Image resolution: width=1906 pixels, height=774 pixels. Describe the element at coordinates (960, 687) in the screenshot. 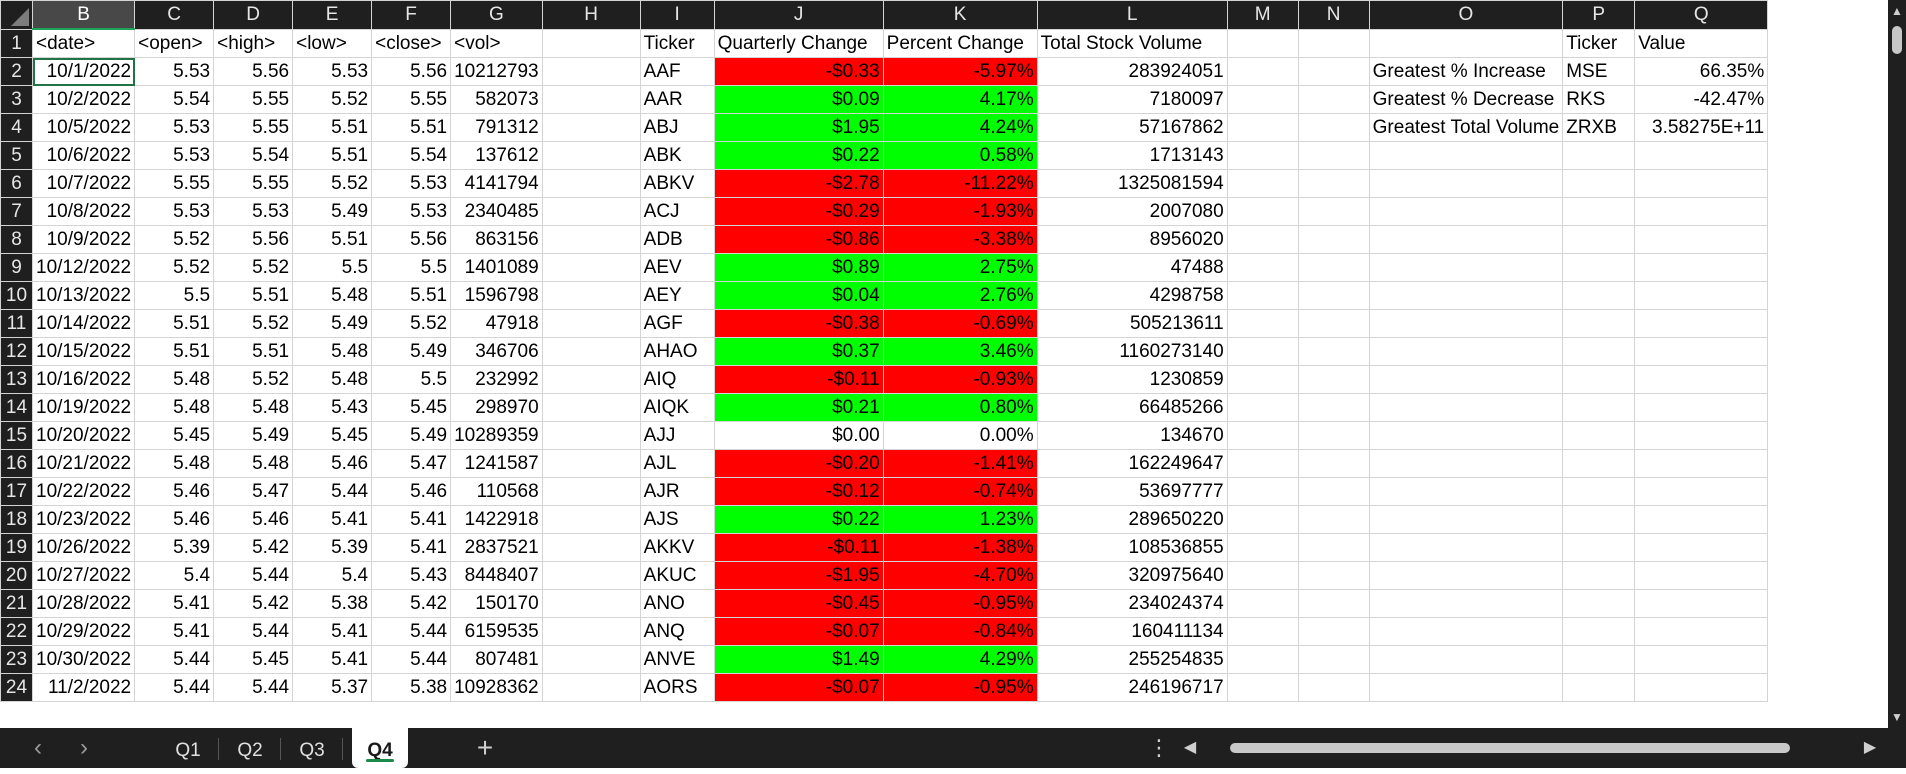

I see `percent-change-cell: -0.95%` at that location.